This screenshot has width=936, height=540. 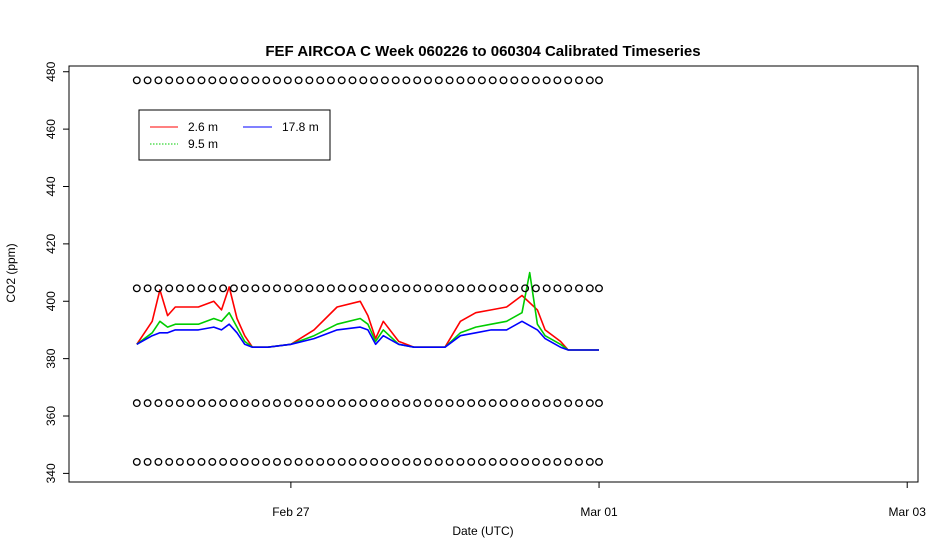 What do you see at coordinates (300, 127) in the screenshot?
I see `legend-label-17-8m: 17.8 m` at bounding box center [300, 127].